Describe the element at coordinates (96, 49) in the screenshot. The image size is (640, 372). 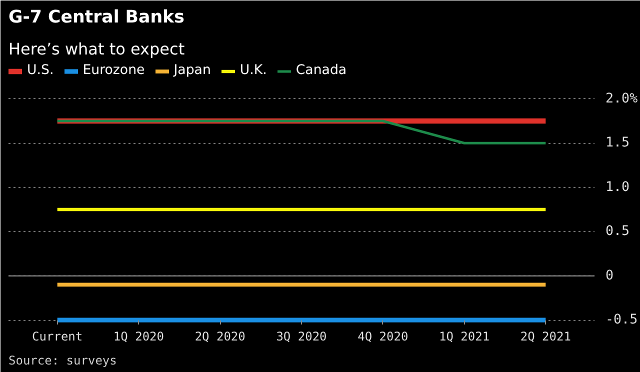
I see `chart-subtitle: Here’s what to expect` at that location.